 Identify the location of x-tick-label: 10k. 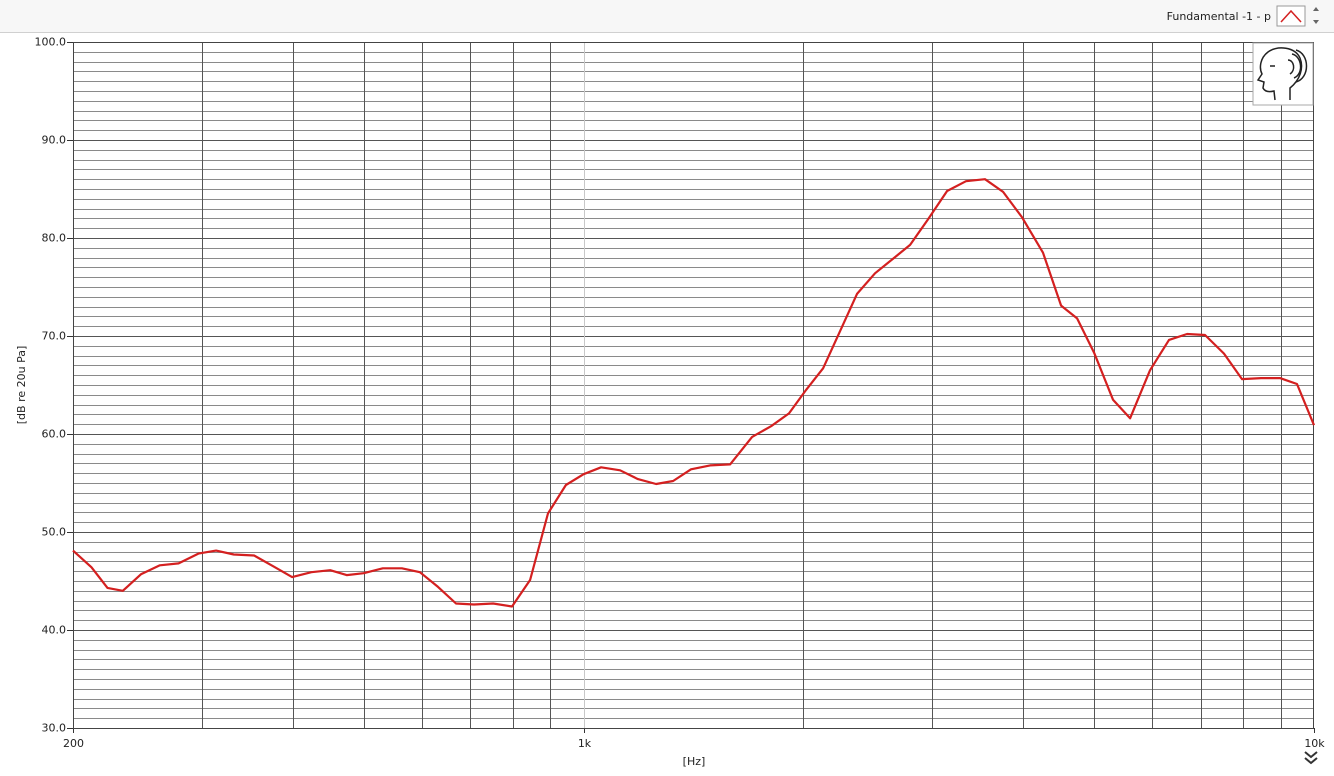
(1314, 743).